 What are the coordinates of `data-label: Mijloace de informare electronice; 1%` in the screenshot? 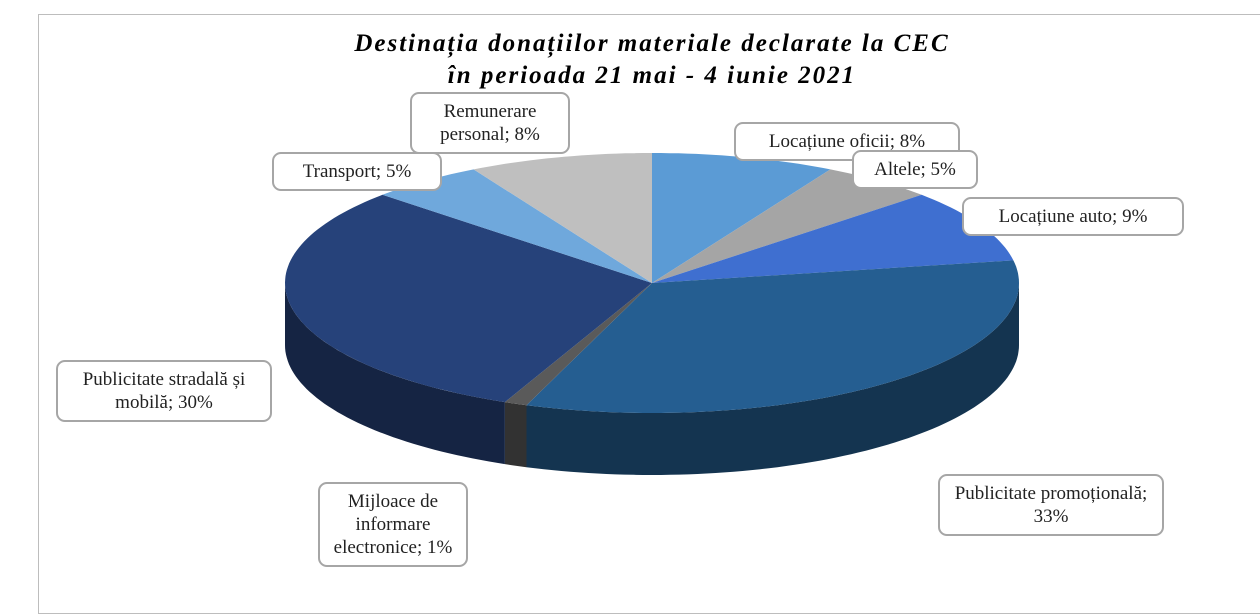 It's located at (393, 524).